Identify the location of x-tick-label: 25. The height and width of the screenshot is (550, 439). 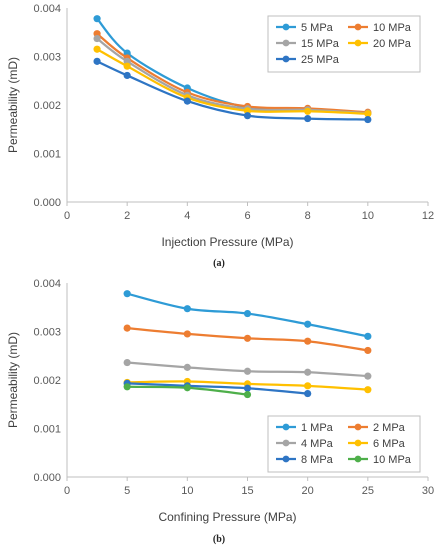
(368, 491).